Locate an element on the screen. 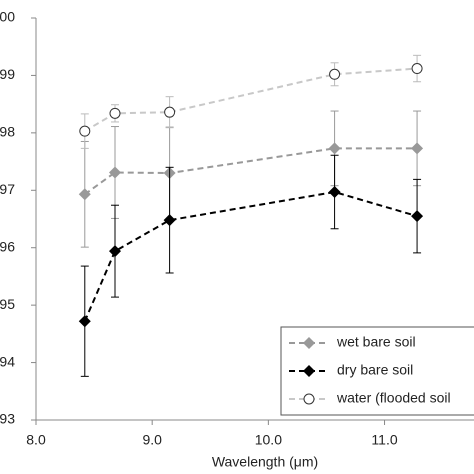 This screenshot has height=474, width=474. y-tick-label: 94 is located at coordinates (7, 361).